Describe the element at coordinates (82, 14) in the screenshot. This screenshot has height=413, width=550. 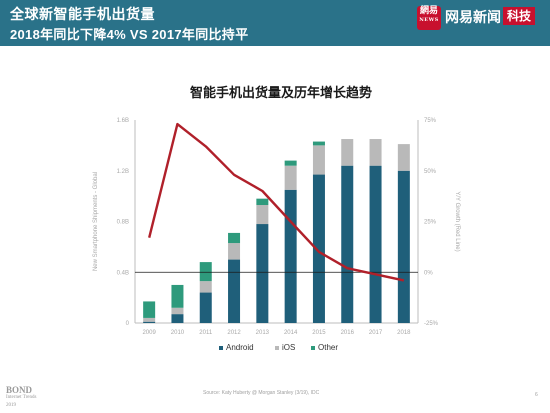
I see `page-title: 全球新智能手机出货量` at that location.